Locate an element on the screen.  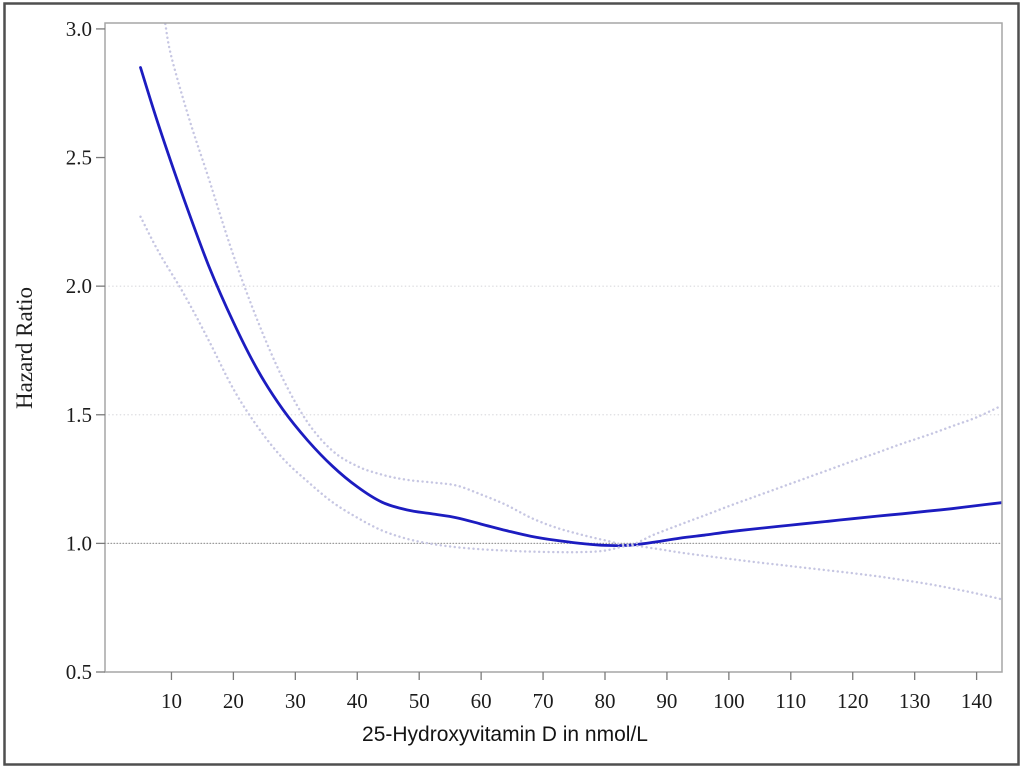
x-tick-label: 110 is located at coordinates (790, 701).